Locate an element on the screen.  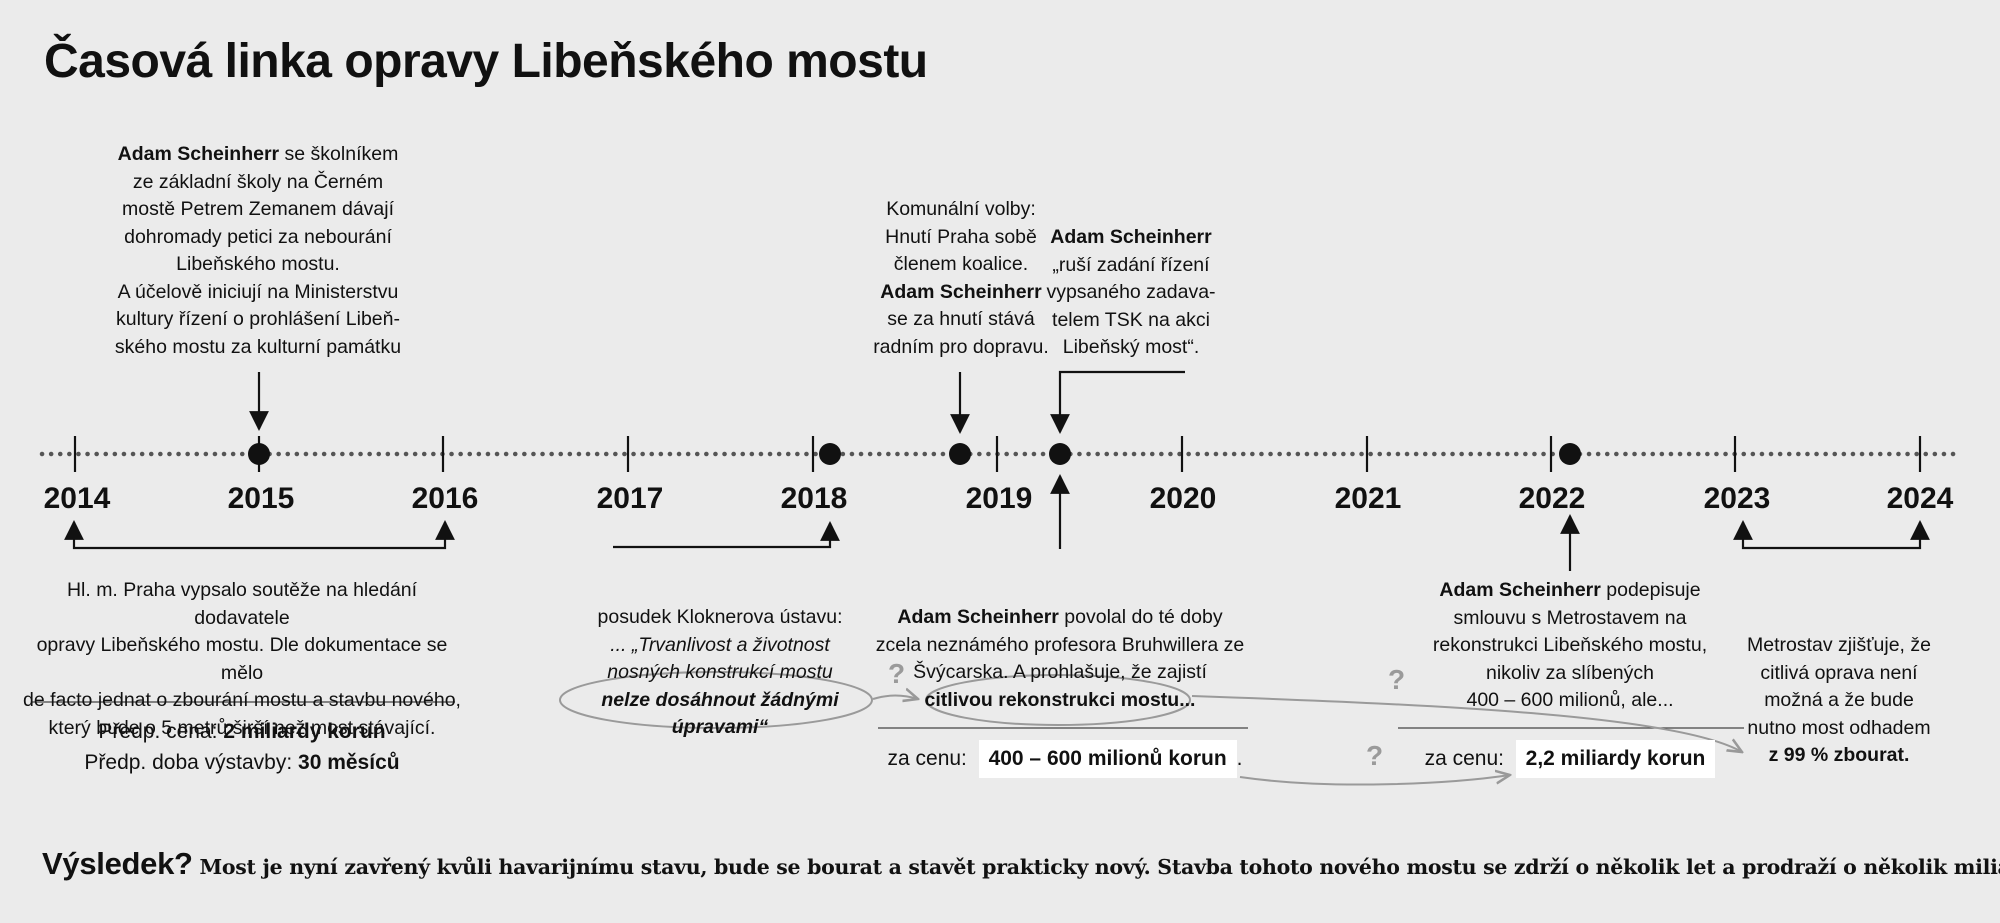
metrostav-price: za cenu: 2,2 miliardy korun is located at coordinates (1570, 759).